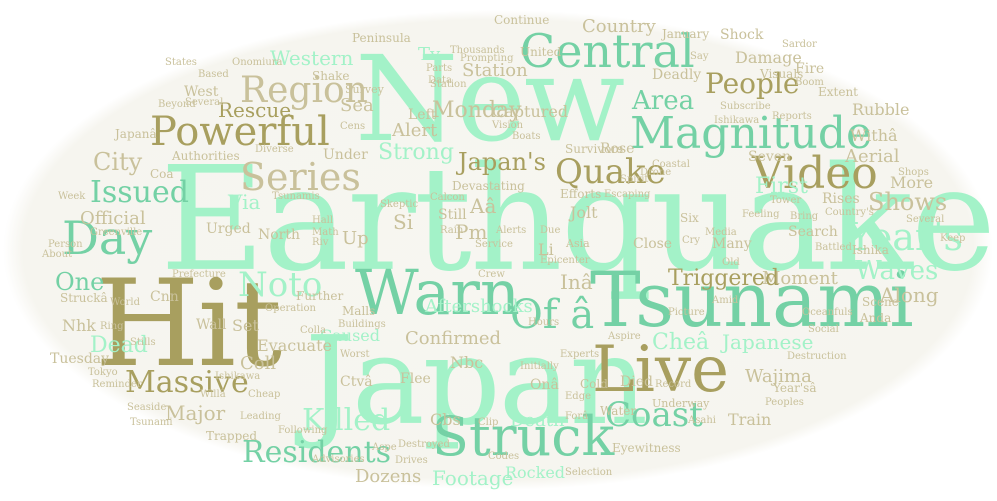 This screenshot has width=997, height=501. I want to click on cloud-word: North, so click(279, 235).